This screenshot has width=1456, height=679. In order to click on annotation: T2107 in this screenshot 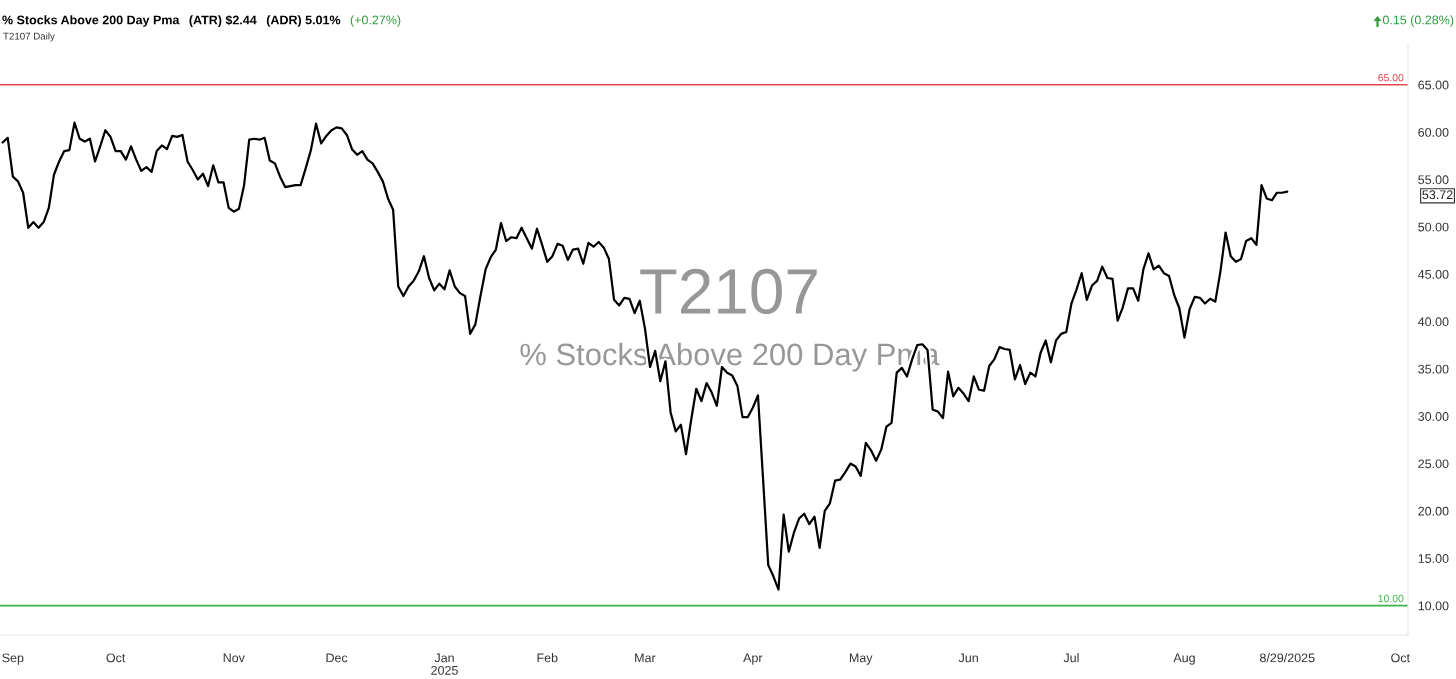, I will do `click(728, 291)`.